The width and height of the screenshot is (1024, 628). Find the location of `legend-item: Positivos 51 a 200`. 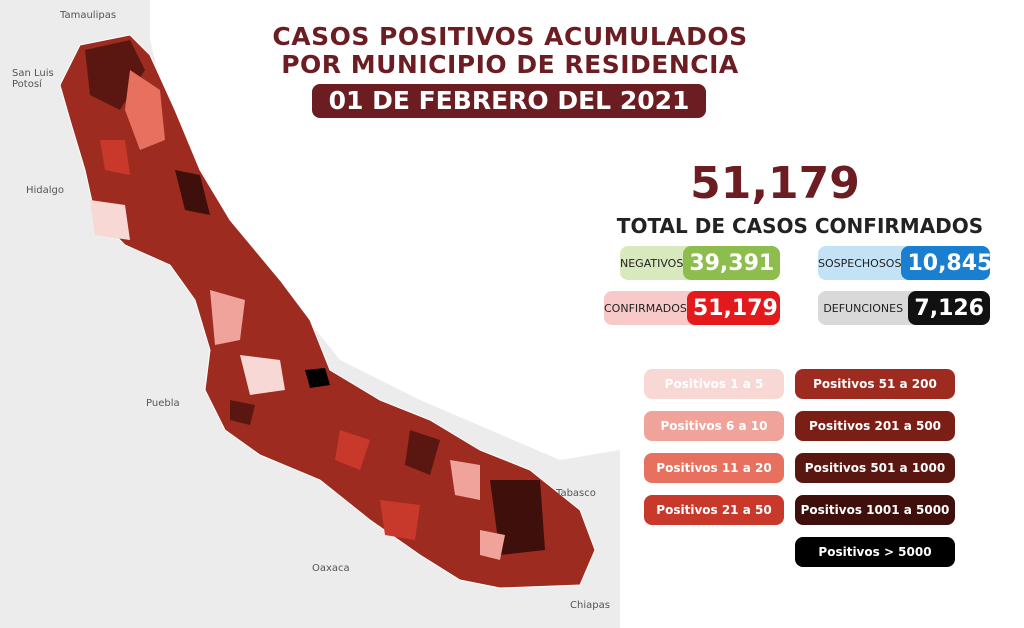

legend-item: Positivos 51 a 200 is located at coordinates (875, 384).